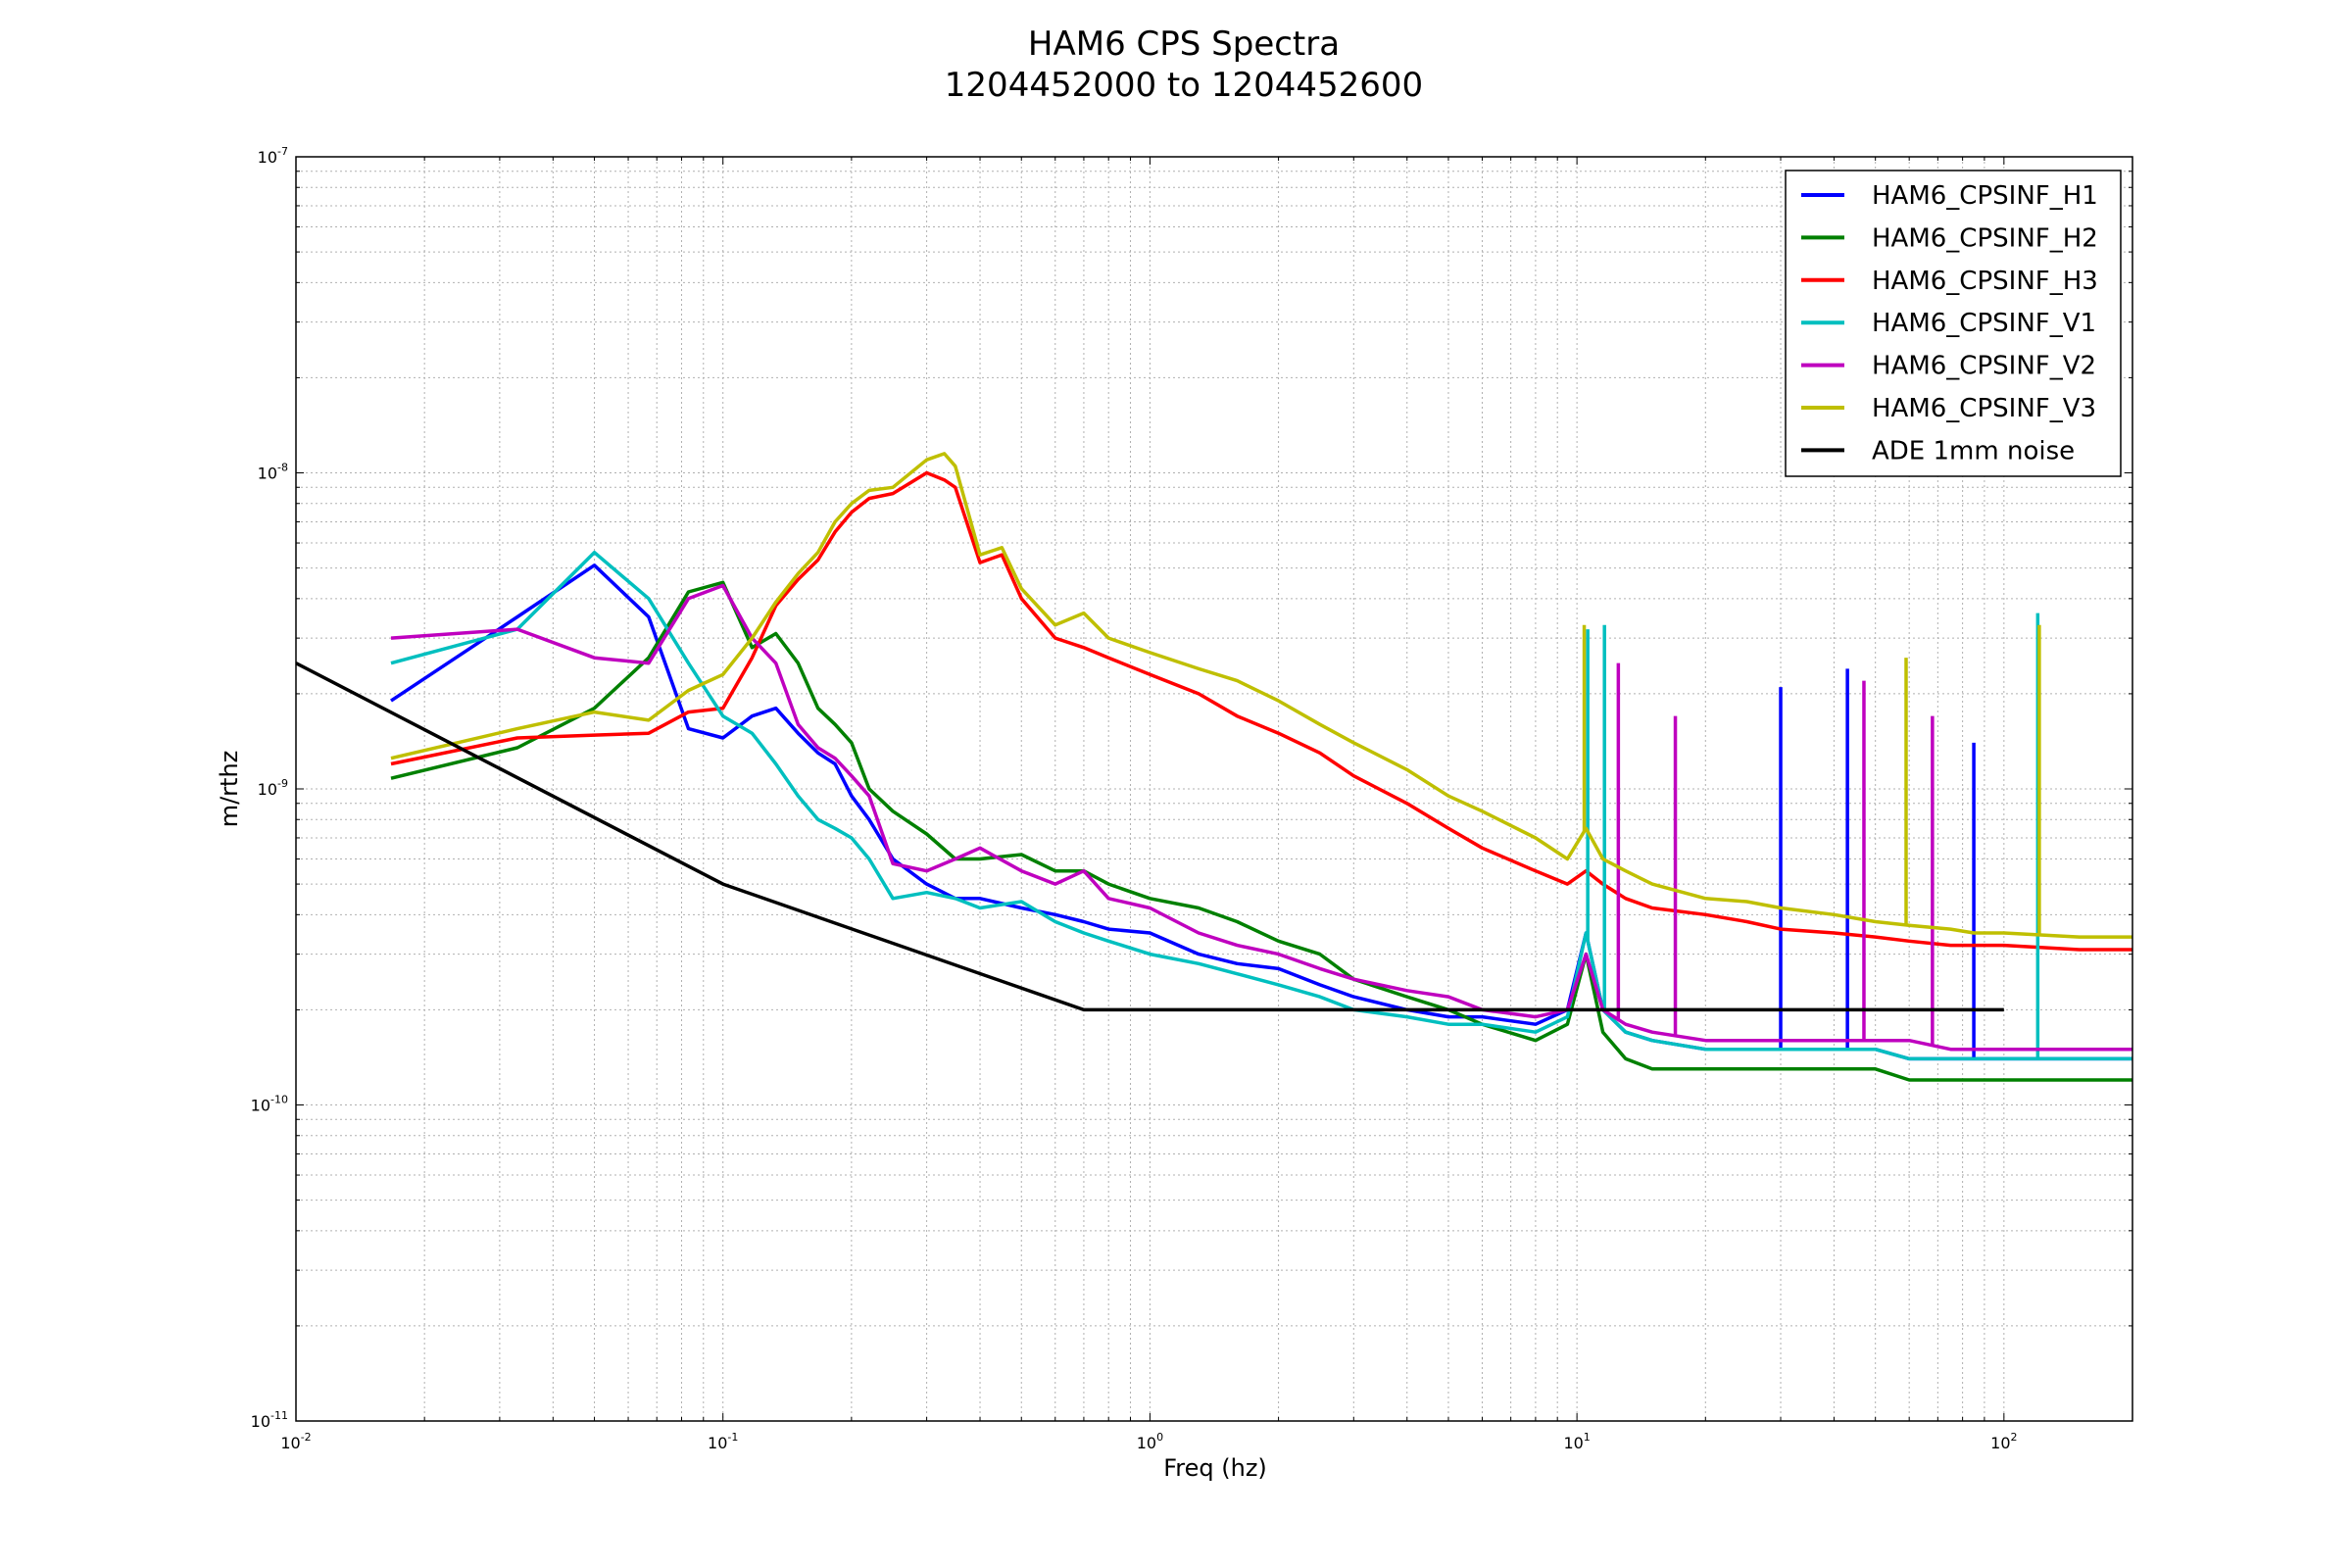 This screenshot has width=2352, height=1568. I want to click on y-tick-label: 10⁻¹¹, so click(269, 1420).